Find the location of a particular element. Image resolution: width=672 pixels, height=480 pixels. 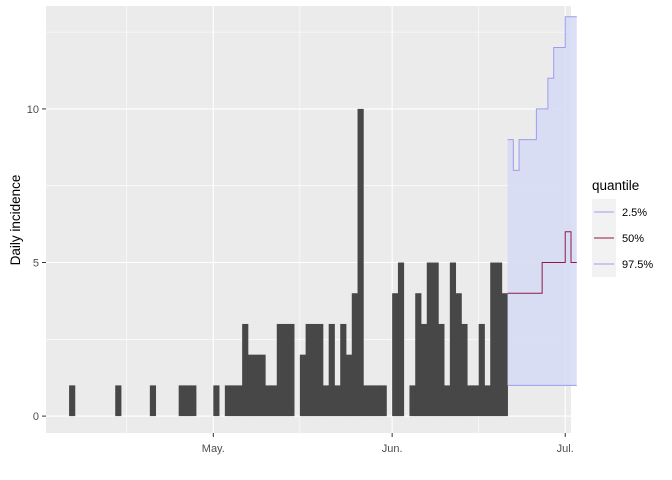

y-axis-title: Daily incidence is located at coordinates (15, 220).